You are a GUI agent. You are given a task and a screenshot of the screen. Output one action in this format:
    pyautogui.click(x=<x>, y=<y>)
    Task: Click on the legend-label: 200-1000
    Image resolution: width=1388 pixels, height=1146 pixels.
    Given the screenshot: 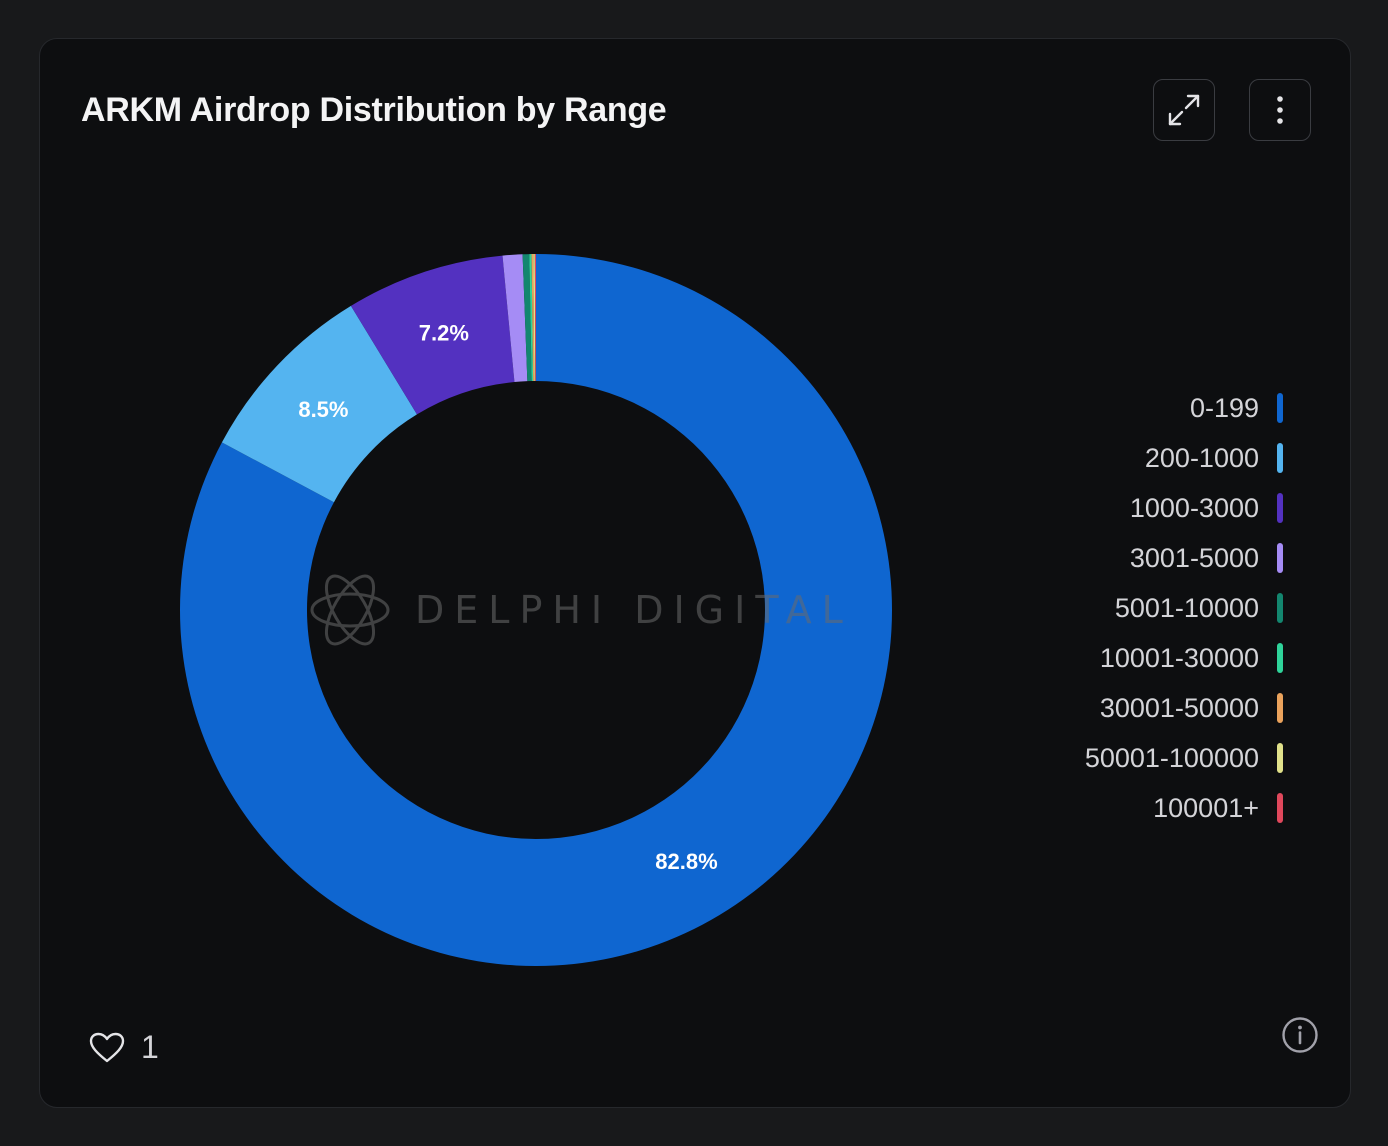 What is the action you would take?
    pyautogui.click(x=1201, y=457)
    